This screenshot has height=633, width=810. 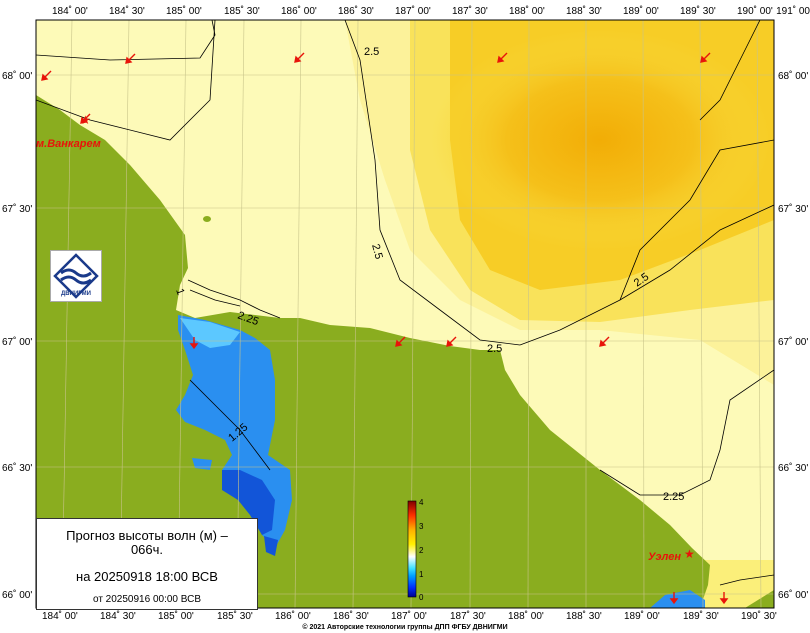 I want to click on dvnigmi-logo: ДВНИГМИ, so click(x=76, y=276).